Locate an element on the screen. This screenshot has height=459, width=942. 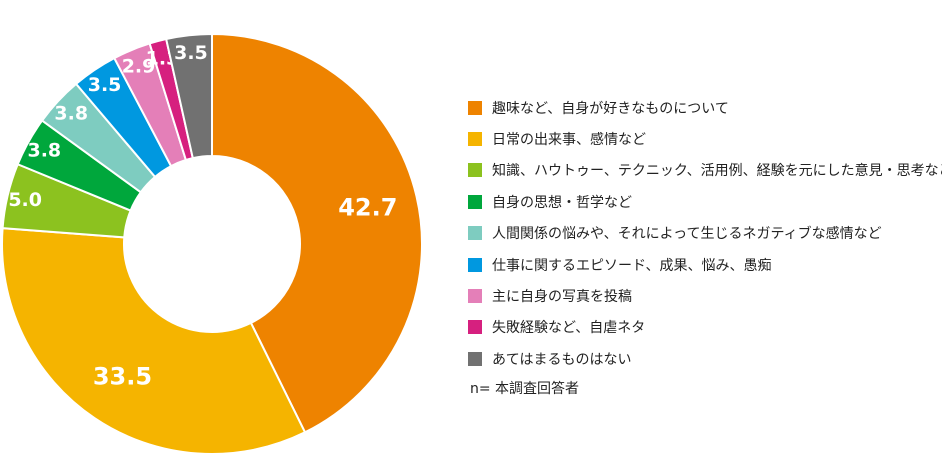
legend-item: 日常の出来事、感情など is located at coordinates (703, 138).